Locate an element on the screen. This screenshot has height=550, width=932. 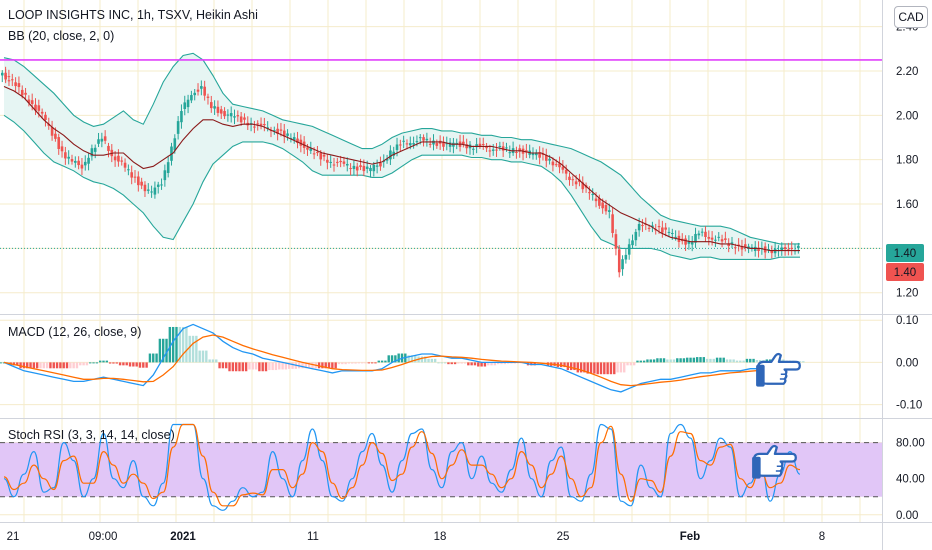
stoch-d-line is located at coordinates (402, 465).